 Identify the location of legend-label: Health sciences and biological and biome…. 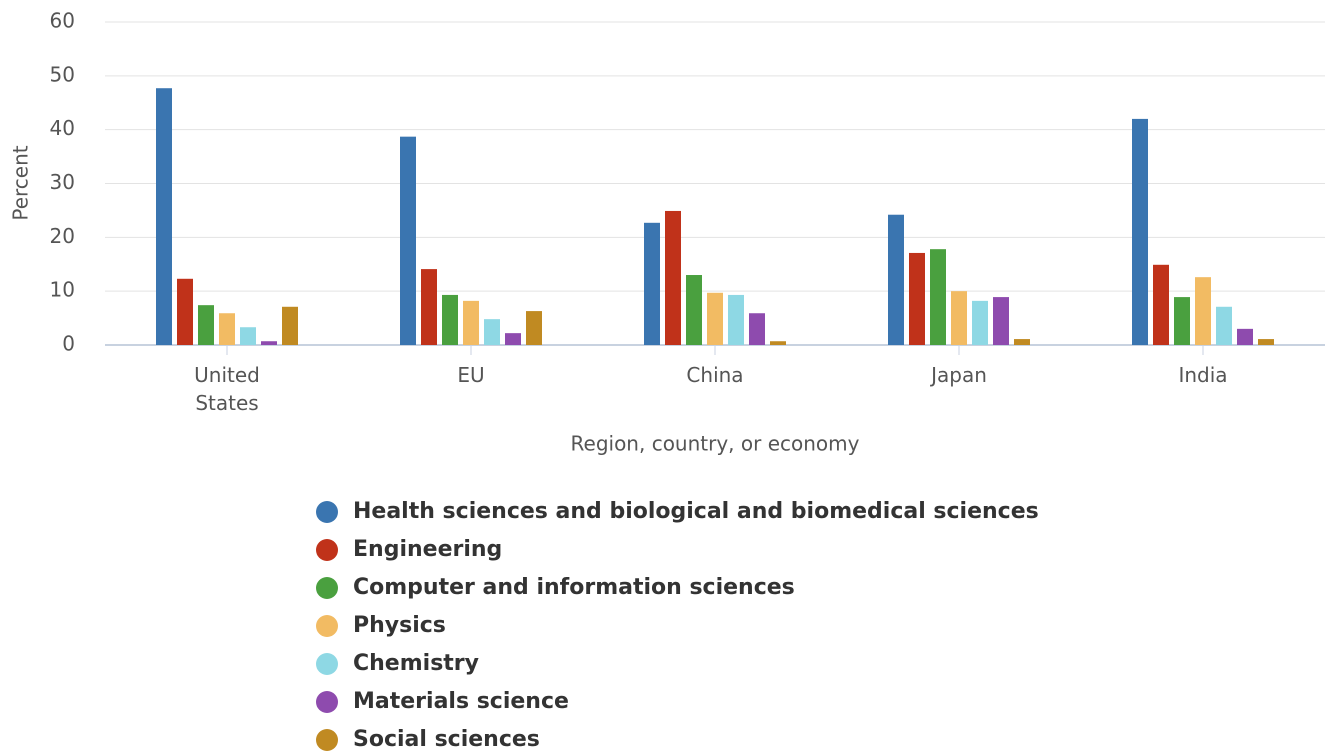
(696, 511).